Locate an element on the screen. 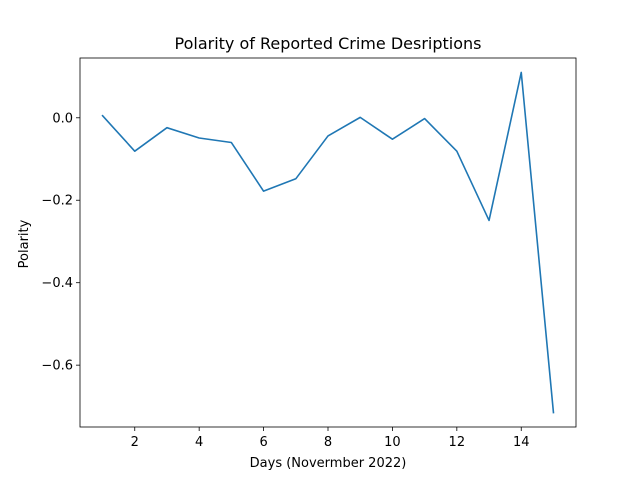 The height and width of the screenshot is (480, 640). x-tick-label: 8 is located at coordinates (328, 442).